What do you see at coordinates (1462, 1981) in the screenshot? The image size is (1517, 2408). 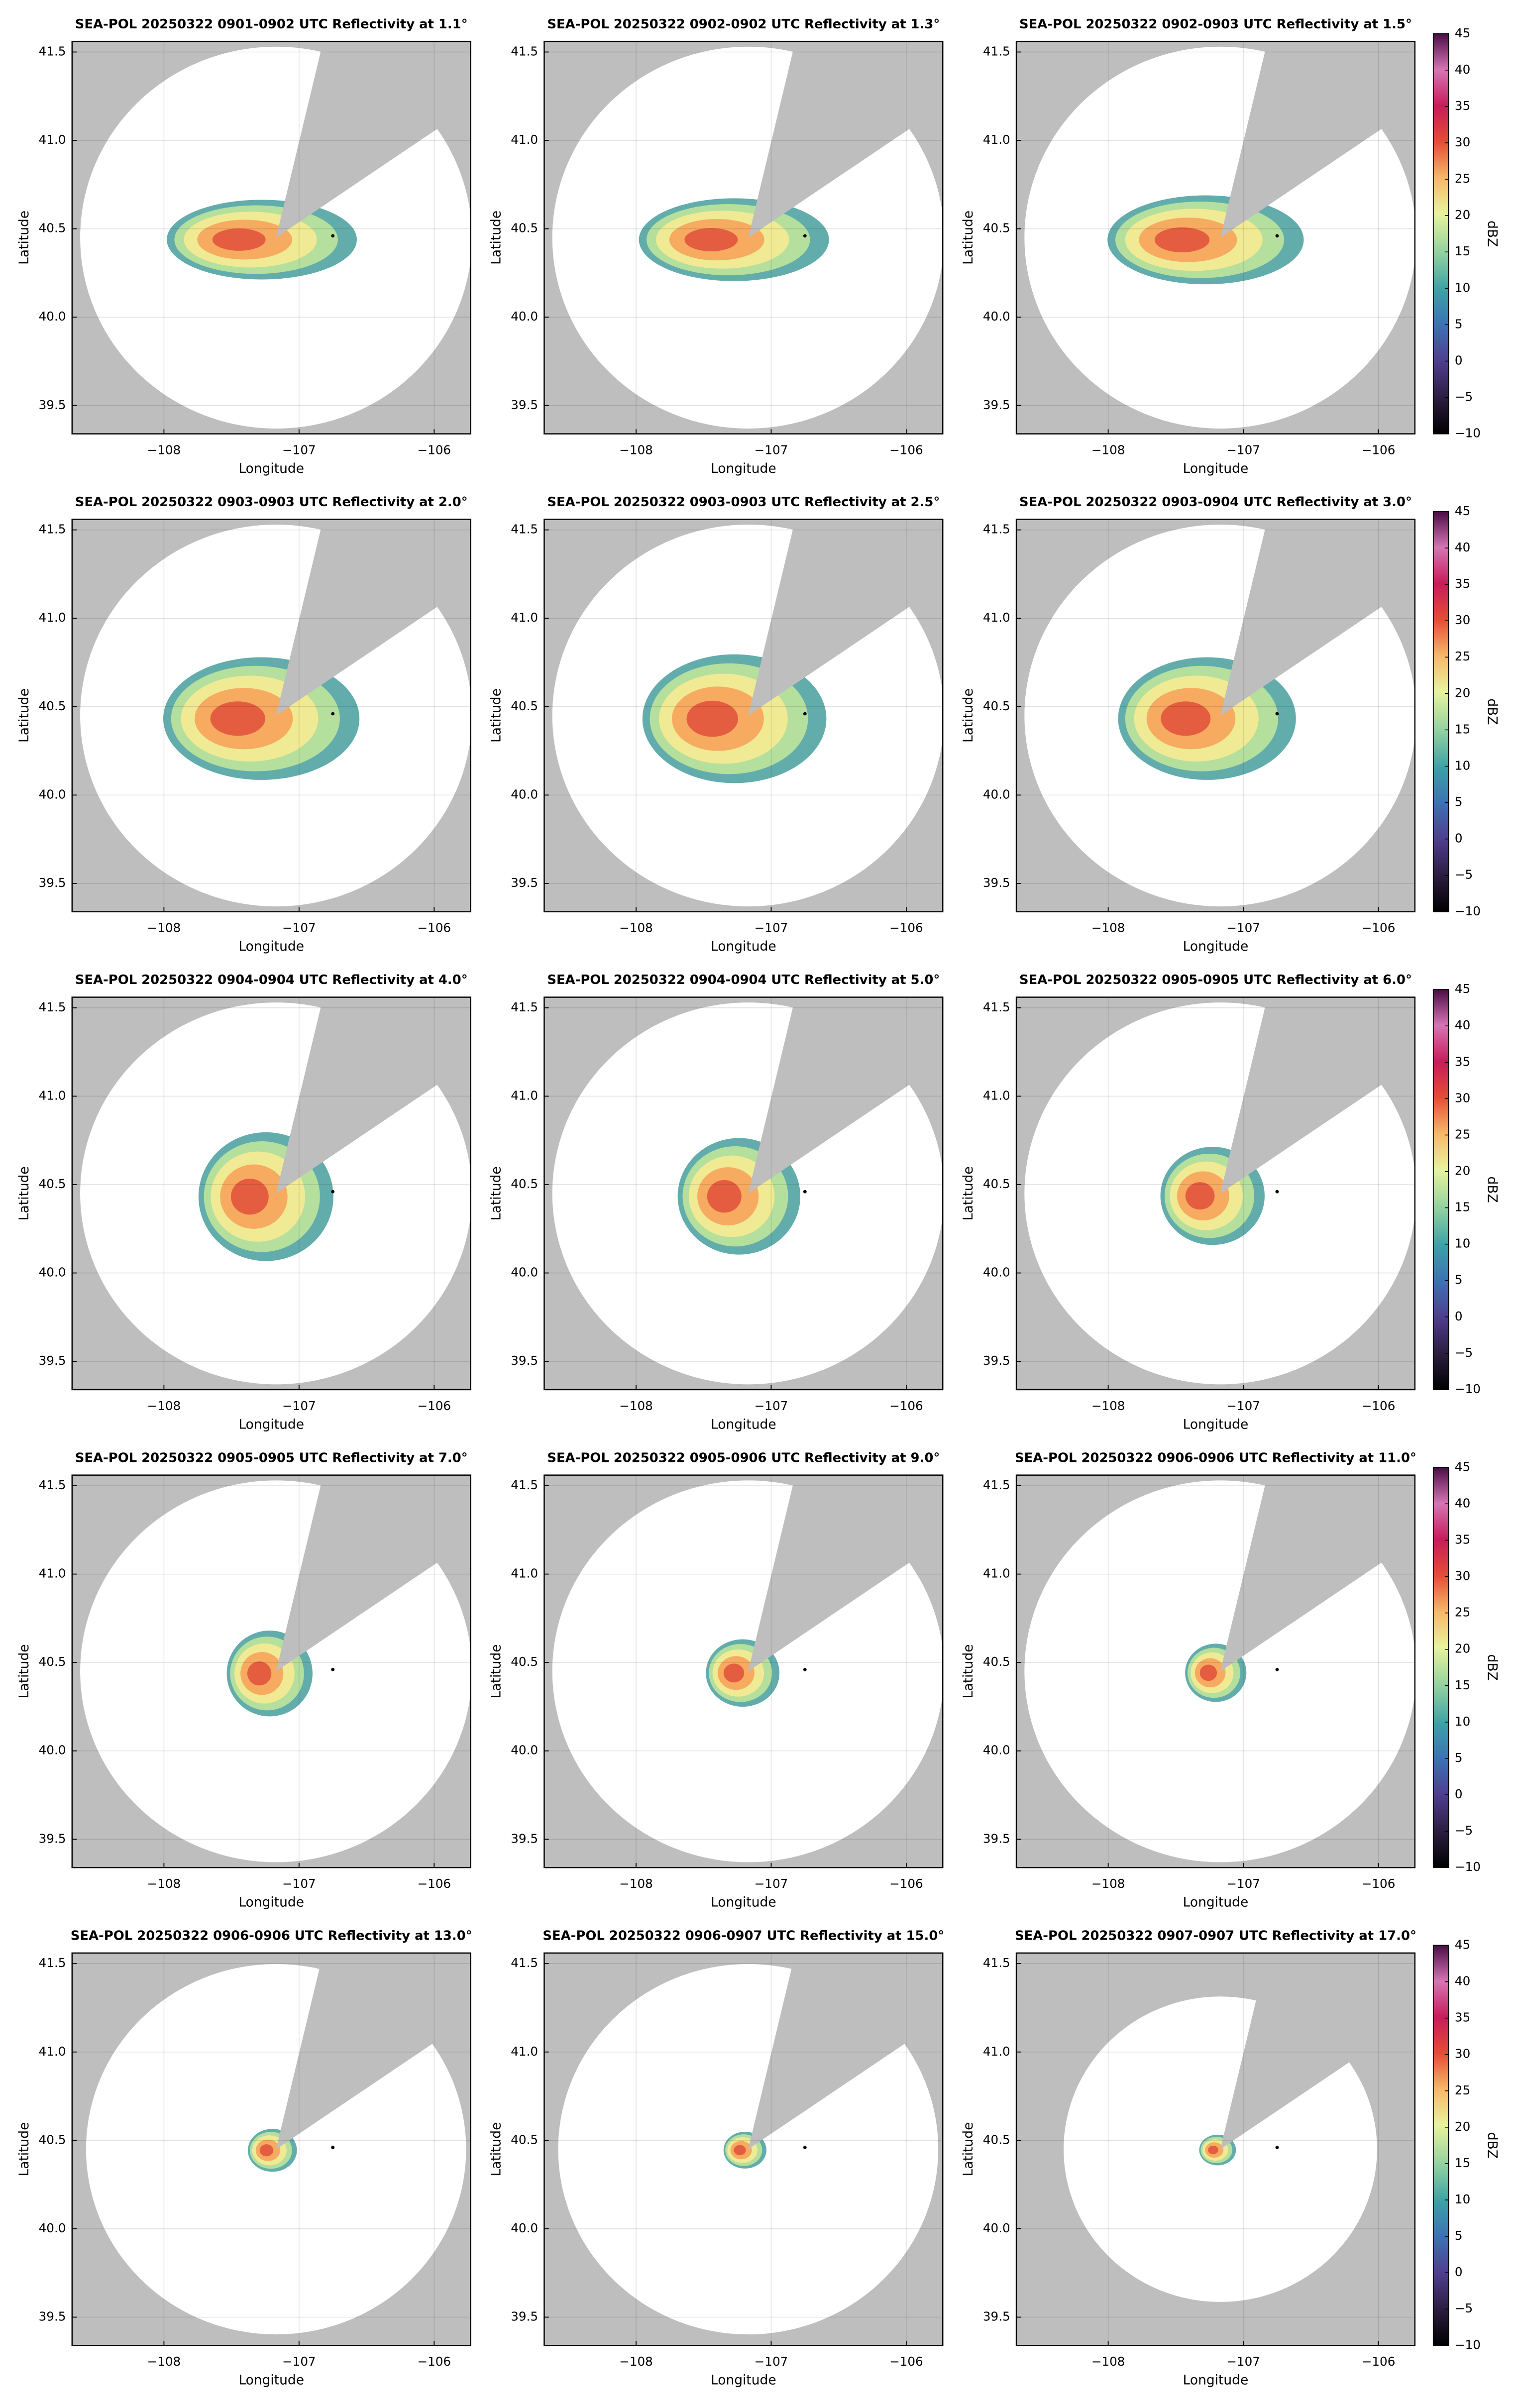 I see `colorbar-tick-label: 40` at bounding box center [1462, 1981].